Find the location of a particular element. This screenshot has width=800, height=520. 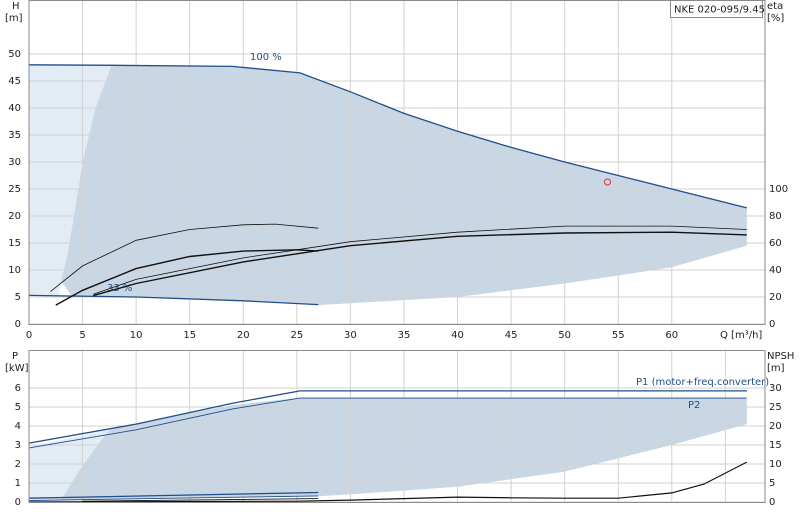

x-tick-label: 45 is located at coordinates (511, 335).